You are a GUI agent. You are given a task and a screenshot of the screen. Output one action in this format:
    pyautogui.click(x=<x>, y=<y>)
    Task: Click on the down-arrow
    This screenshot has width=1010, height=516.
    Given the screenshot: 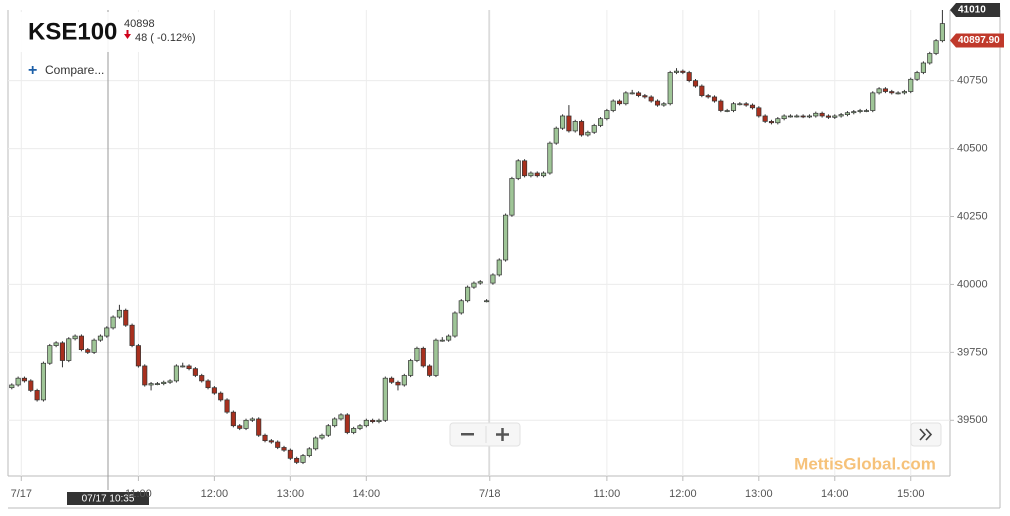 What is the action you would take?
    pyautogui.click(x=127, y=34)
    